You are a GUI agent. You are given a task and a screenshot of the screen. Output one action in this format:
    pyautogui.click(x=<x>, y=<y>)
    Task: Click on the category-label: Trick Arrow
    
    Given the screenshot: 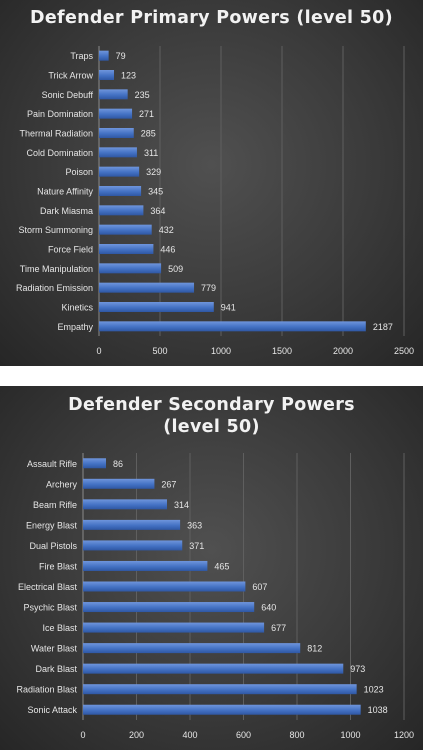 What is the action you would take?
    pyautogui.click(x=70, y=76)
    